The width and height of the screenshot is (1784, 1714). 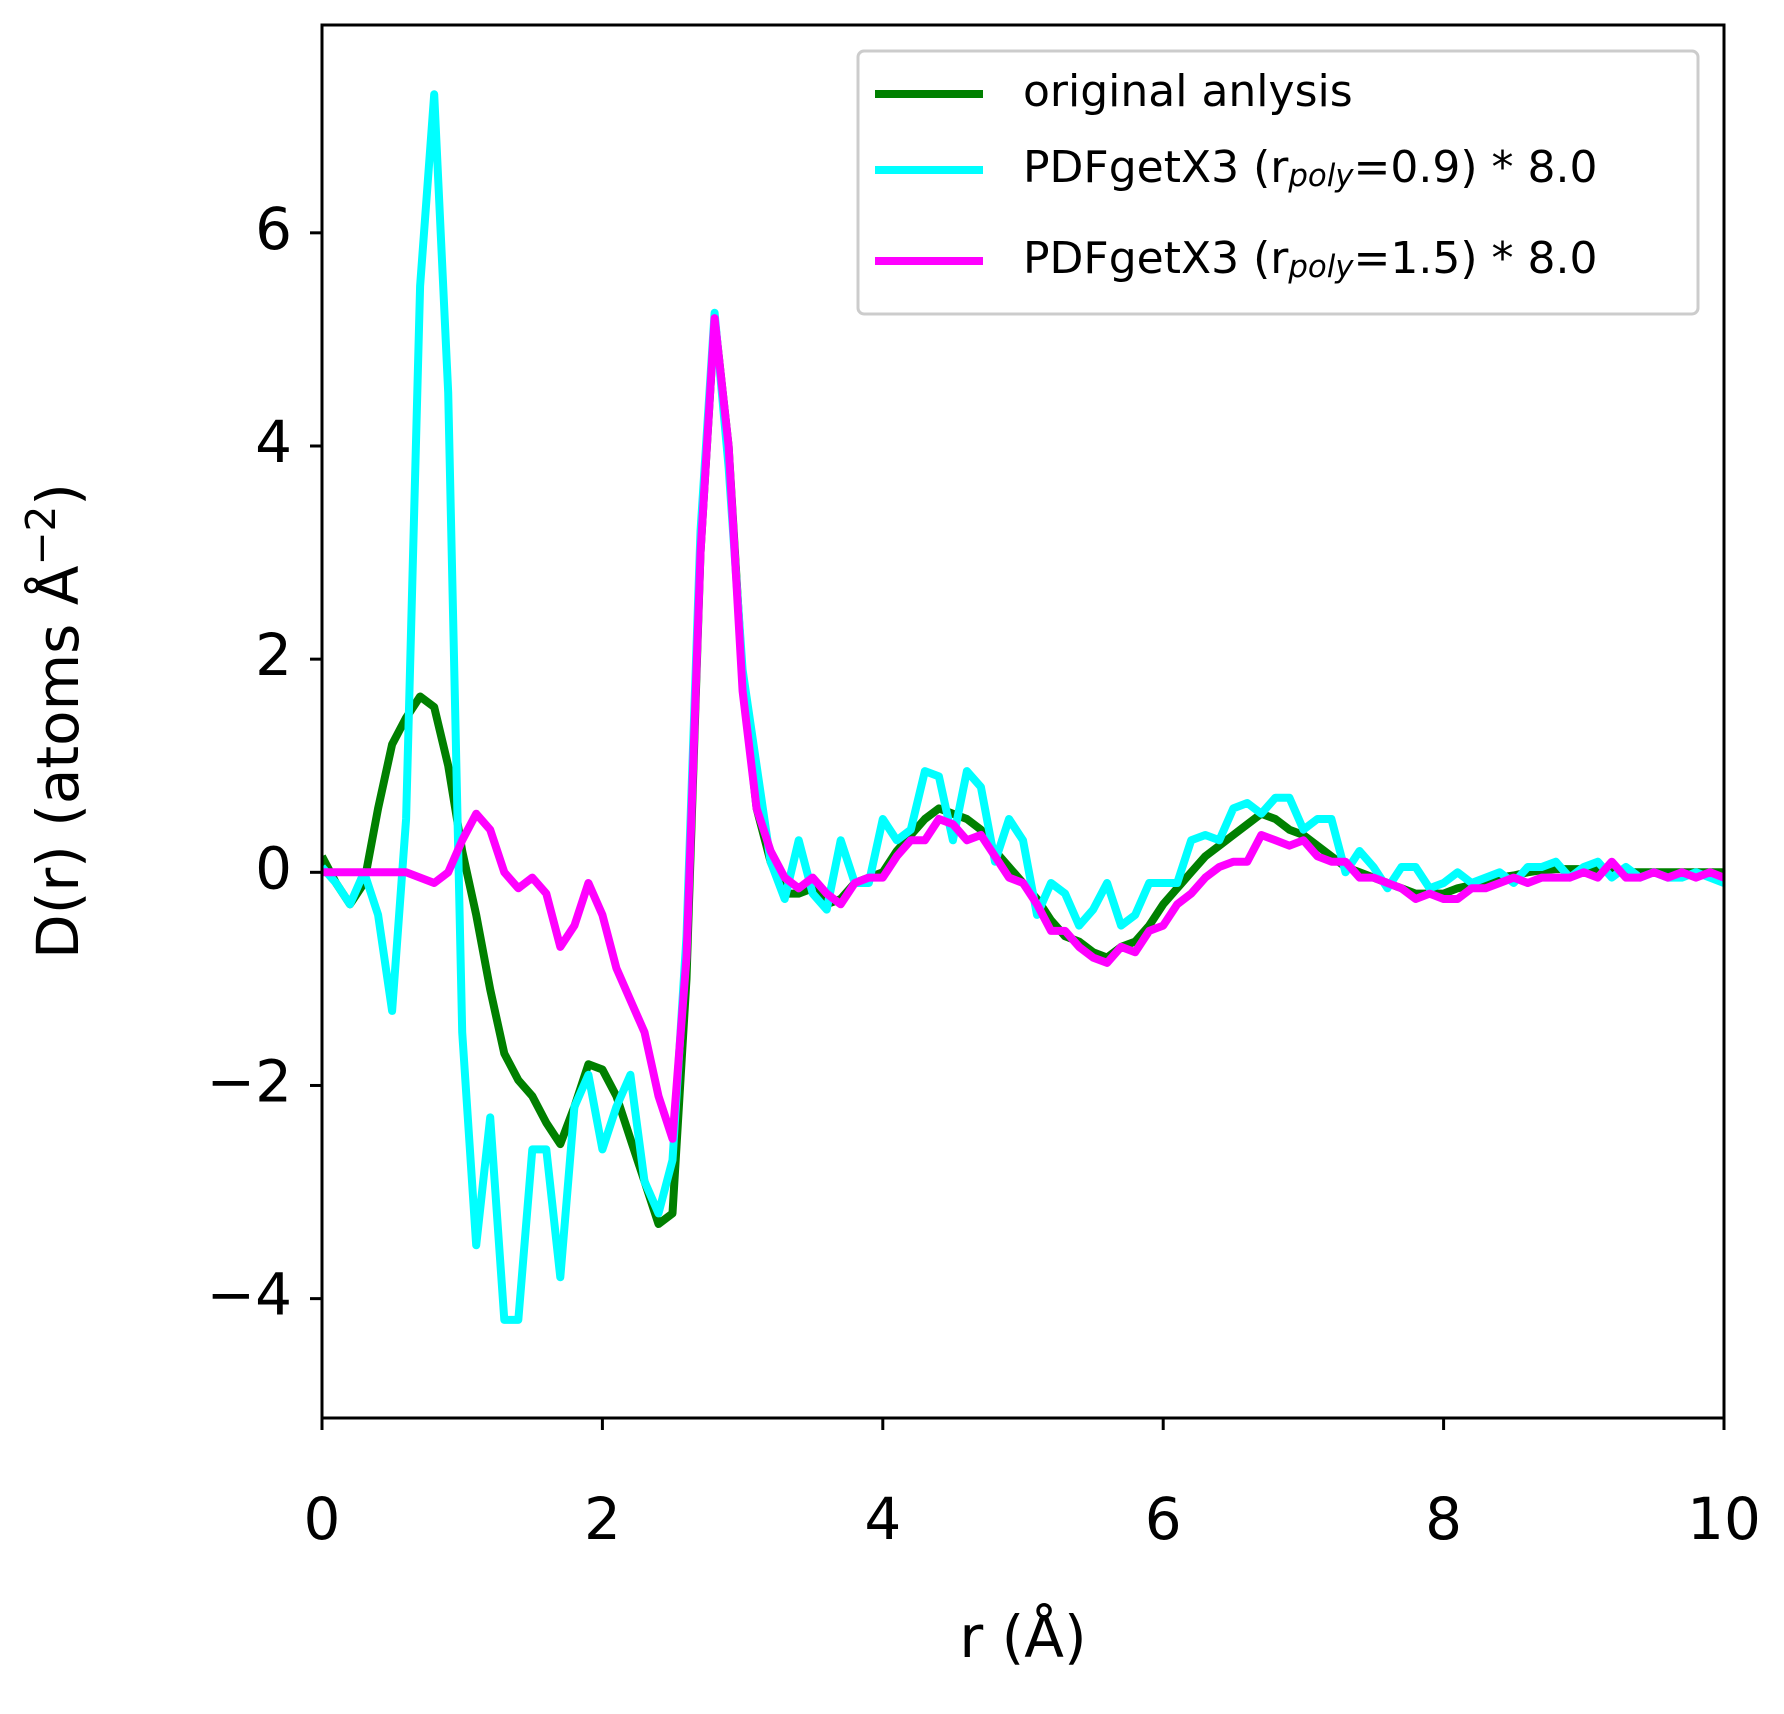 I want to click on x-tick-label: 4, so click(x=882, y=1519).